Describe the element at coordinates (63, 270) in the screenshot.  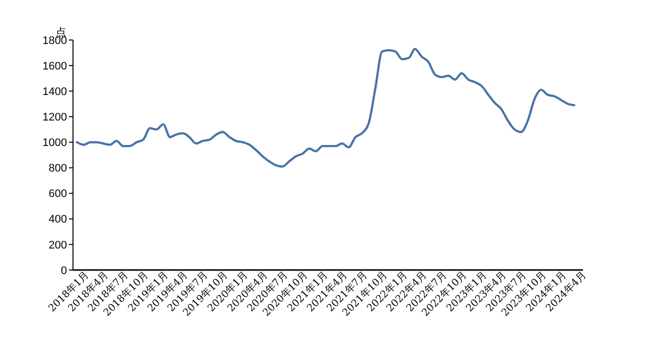
I see `y-tick-label: 0` at that location.